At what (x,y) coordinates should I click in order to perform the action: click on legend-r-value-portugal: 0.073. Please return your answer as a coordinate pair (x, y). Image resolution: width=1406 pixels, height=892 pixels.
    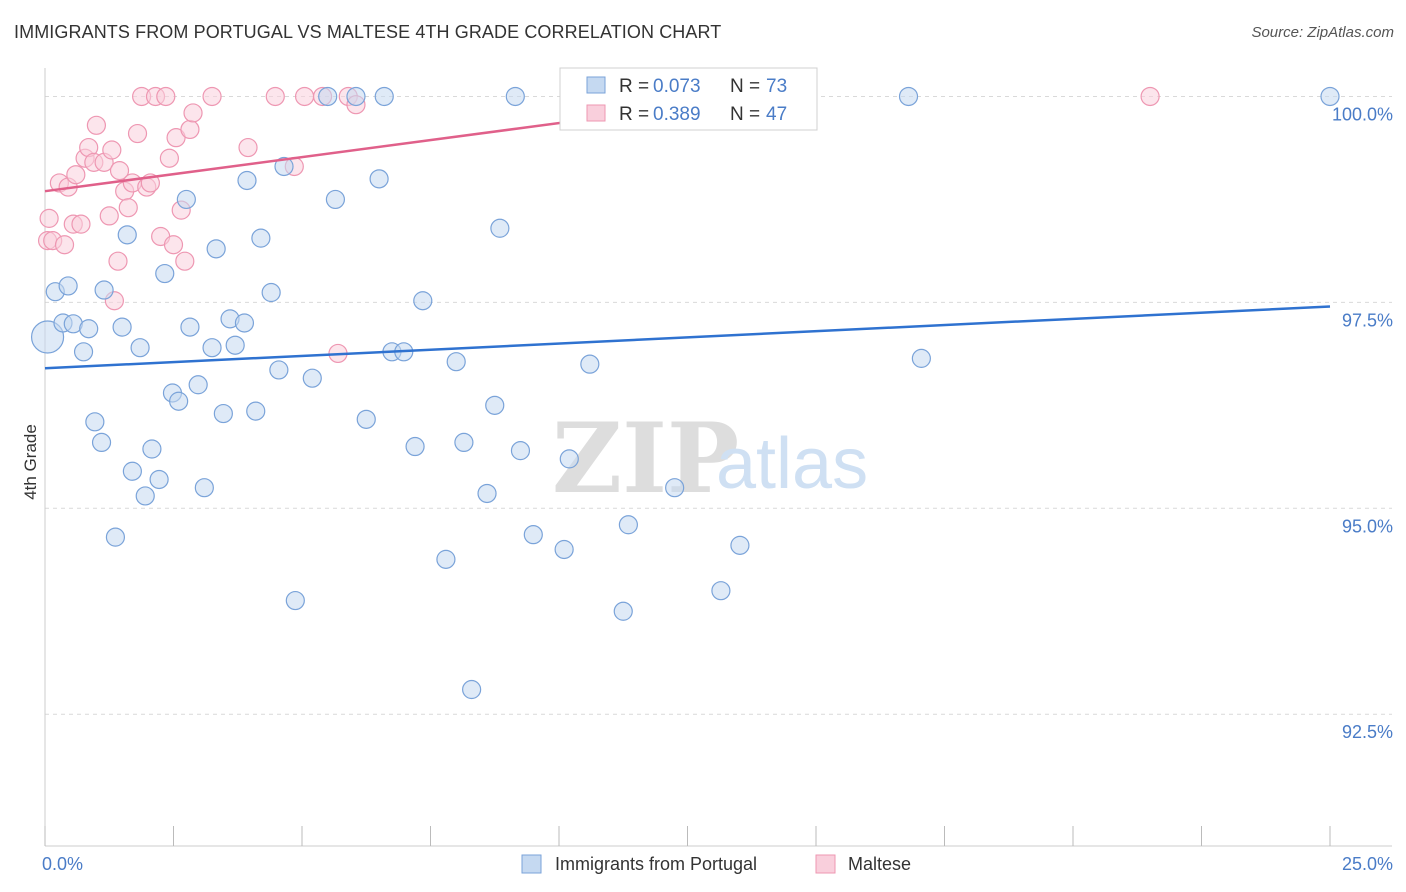
    Looking at the image, I should click on (677, 86).